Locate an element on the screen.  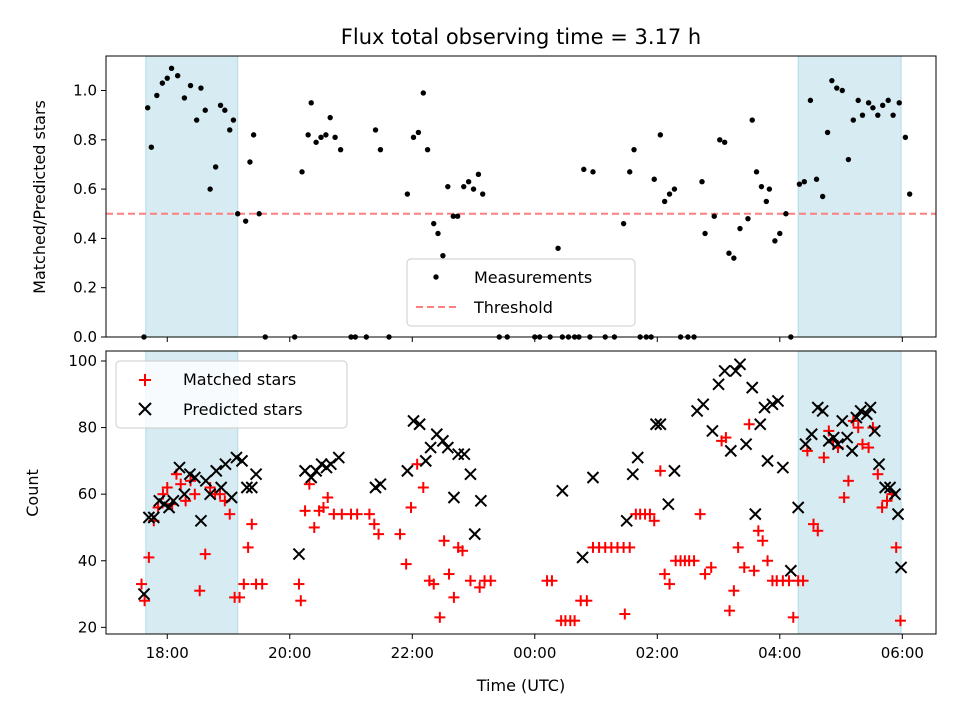
x-tick-label: 00:00 is located at coordinates (534, 653).